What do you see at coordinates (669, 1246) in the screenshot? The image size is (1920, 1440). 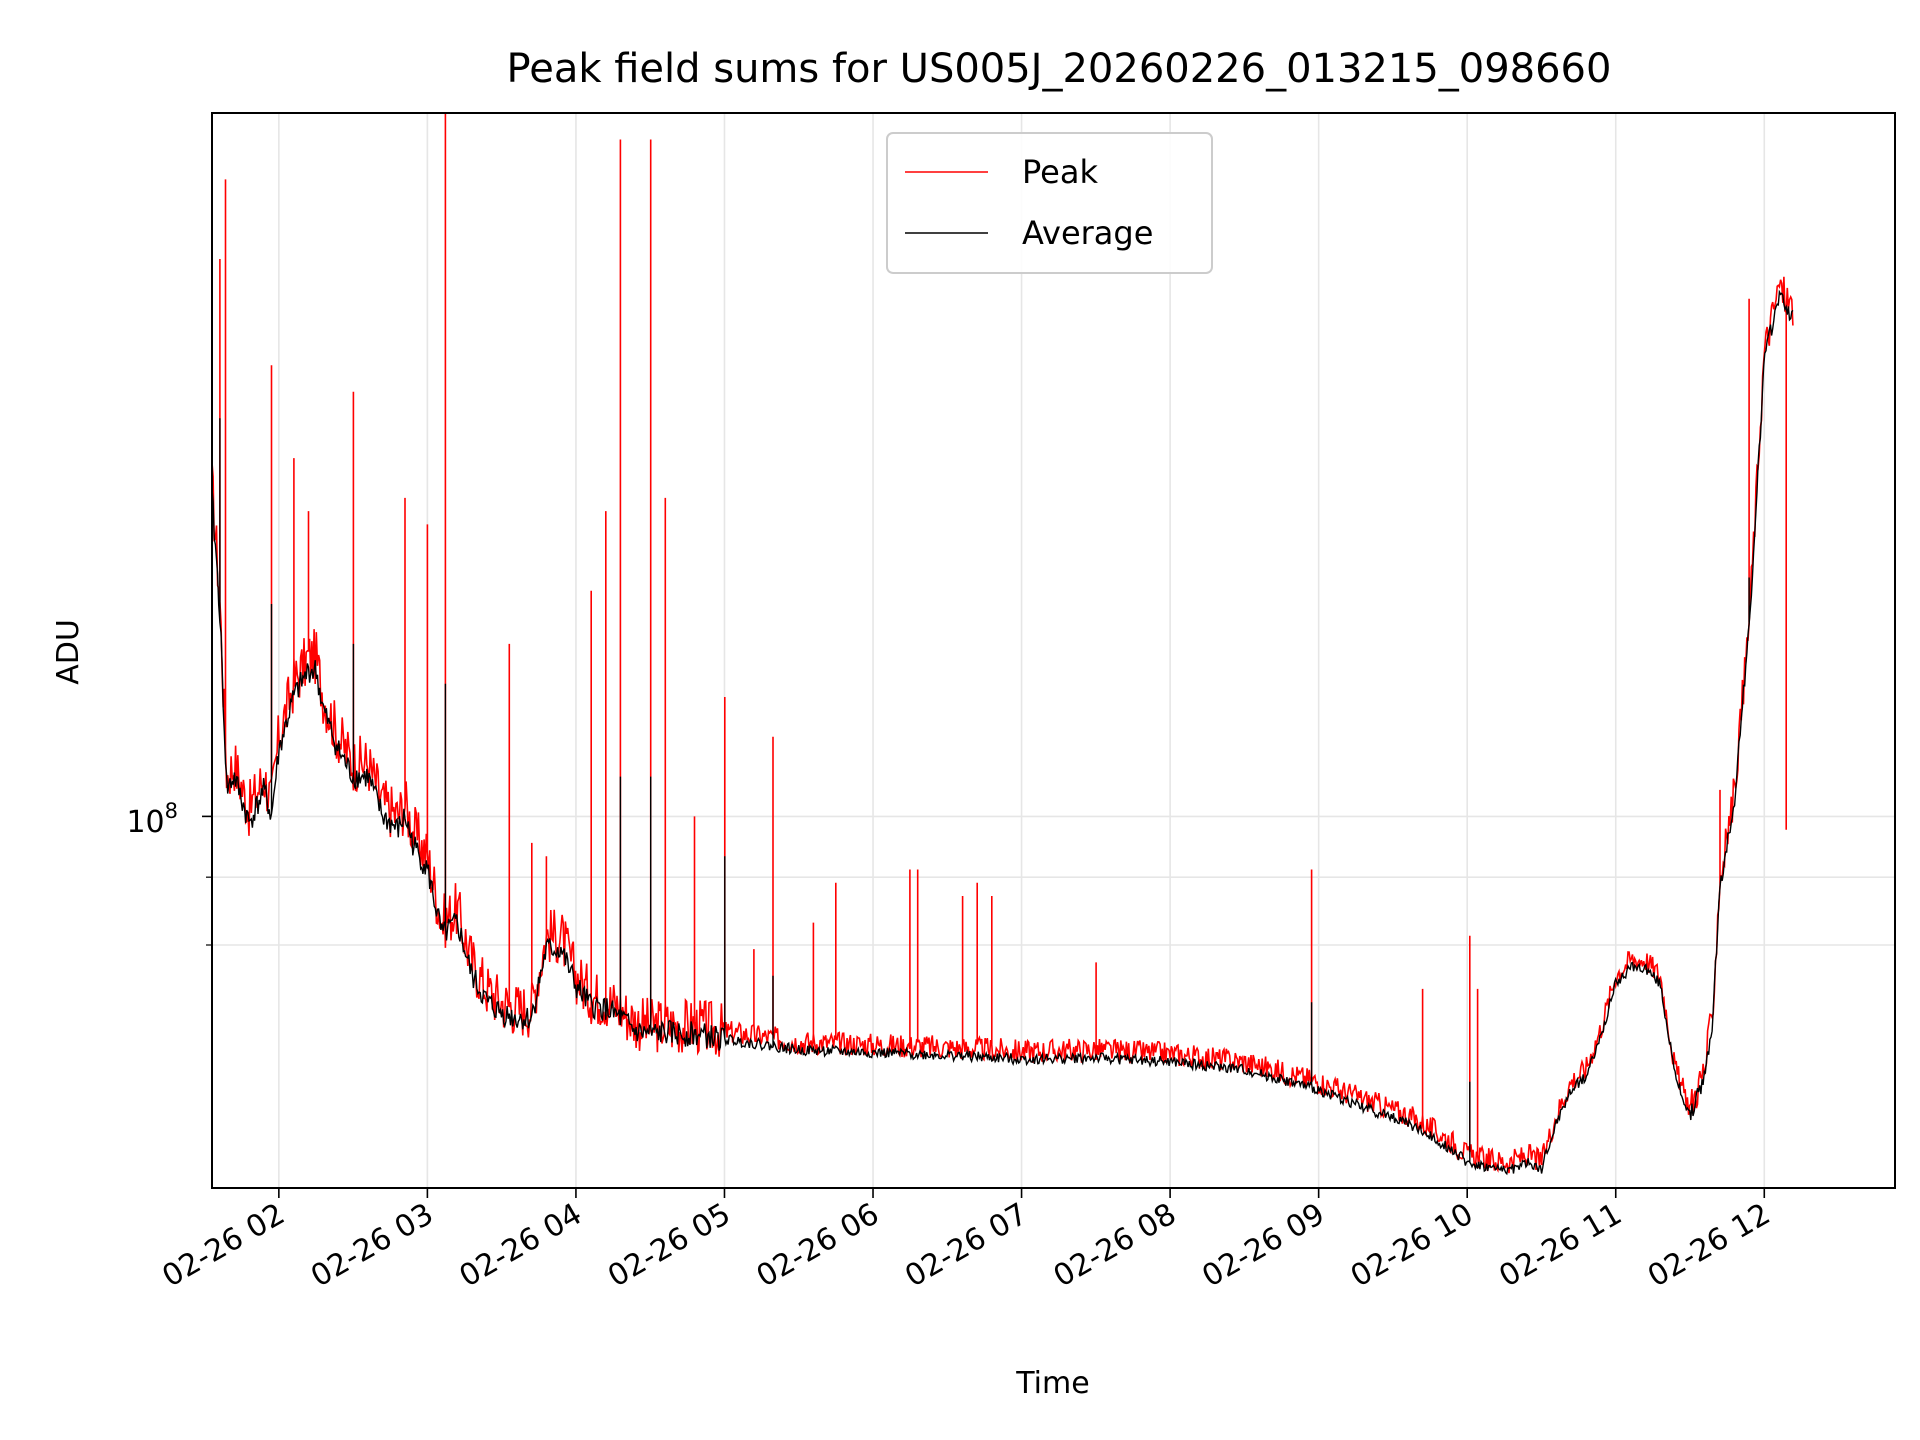 I see `x-tick-label: 02-26 05` at bounding box center [669, 1246].